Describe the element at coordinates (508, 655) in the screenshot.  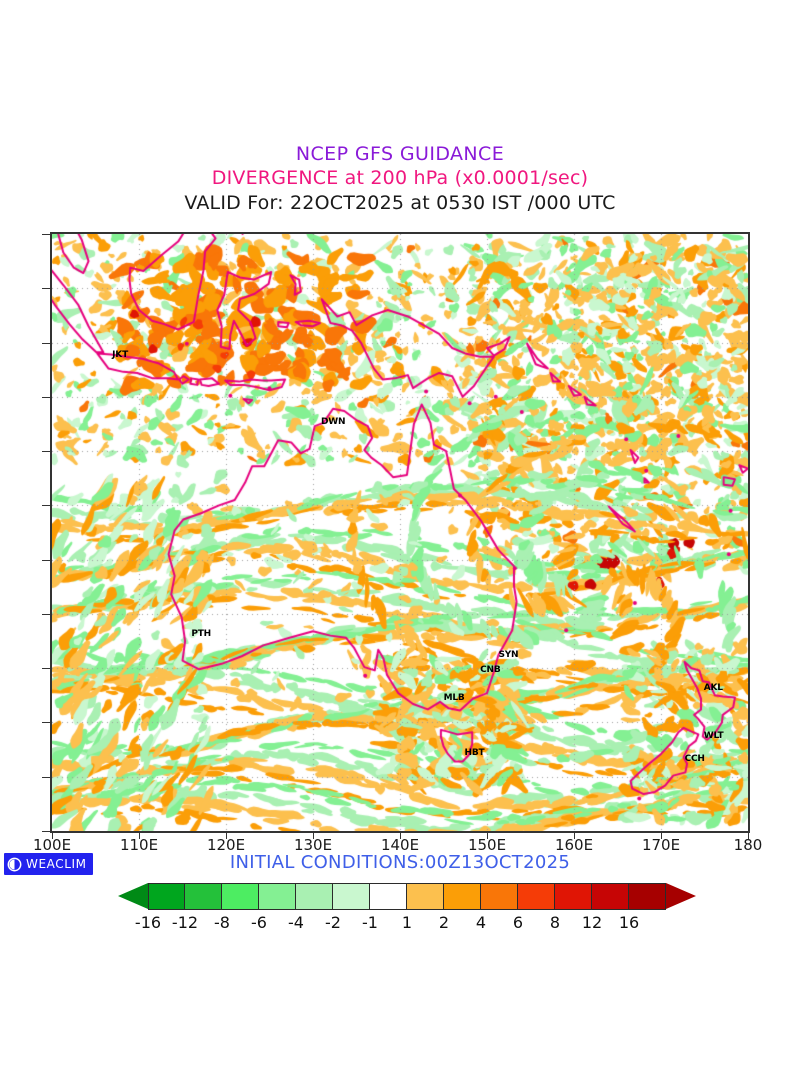
I see `city-label-syn: SYN` at that location.